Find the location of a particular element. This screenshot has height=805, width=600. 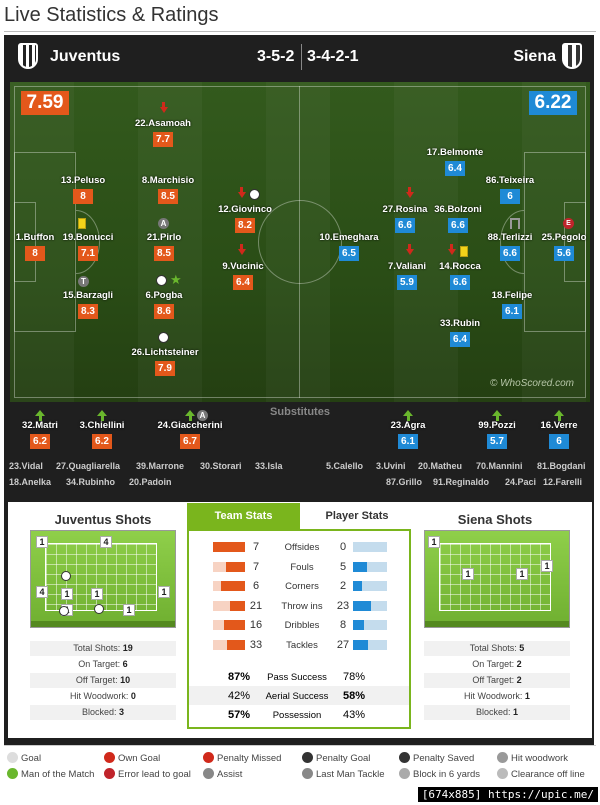

home-player: 15.Barzagli 8.3 is located at coordinates (88, 304).